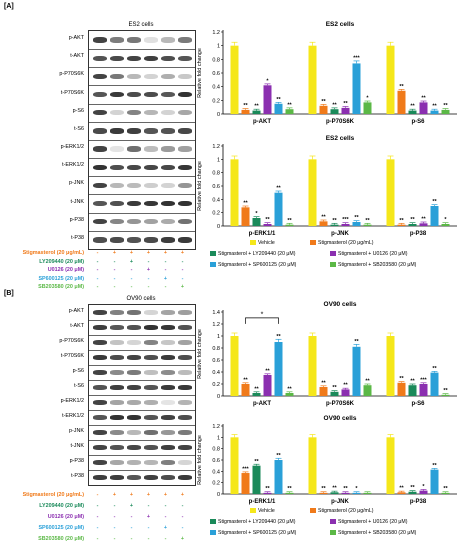  Describe the element at coordinates (9, 6) in the screenshot. I see `panel-a-label: [A]` at that location.